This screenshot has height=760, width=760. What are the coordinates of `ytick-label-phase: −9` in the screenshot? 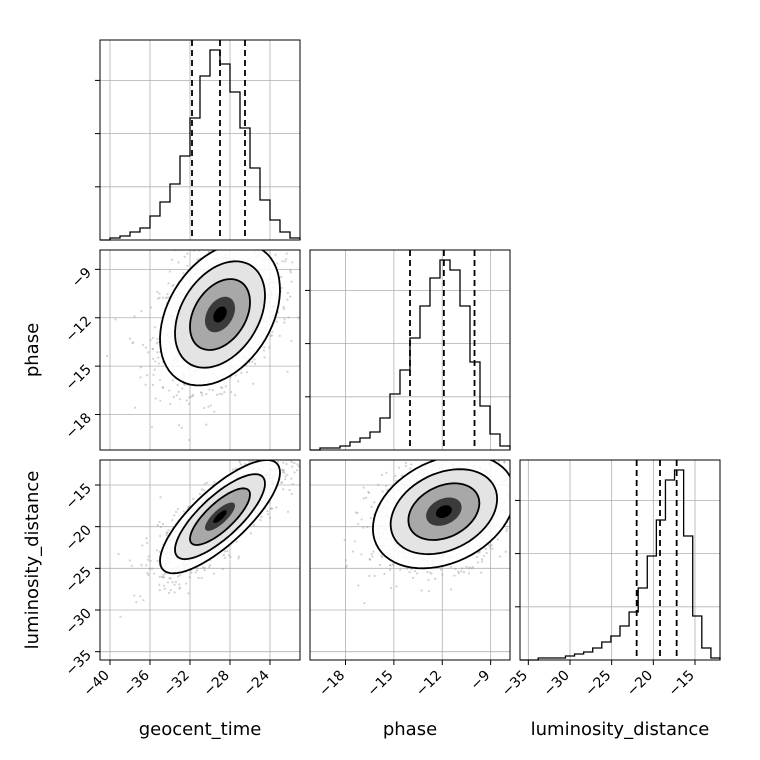 It's located at (82, 278).